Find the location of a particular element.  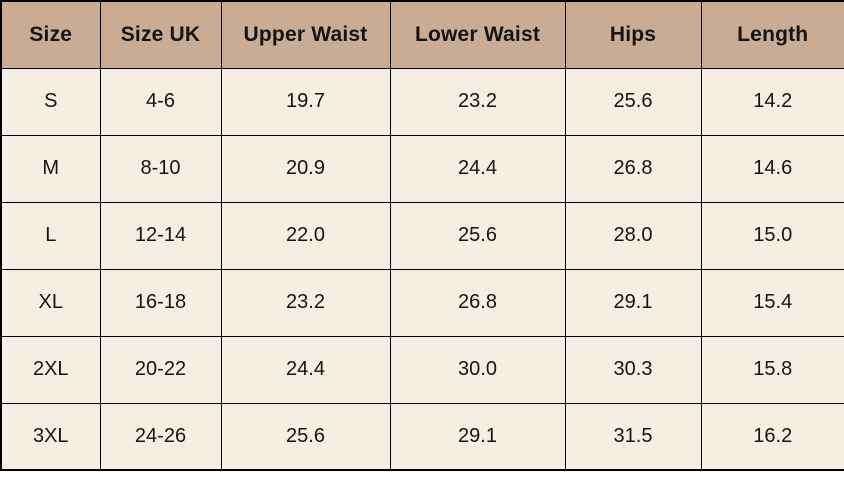

table-row: S 4-6 19.7 23.2 25.6 14.2 is located at coordinates (422, 101).